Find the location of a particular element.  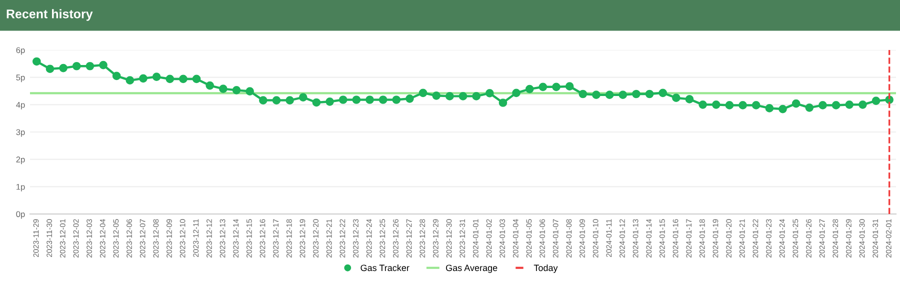

y-tick-label: 4p is located at coordinates (20, 106).